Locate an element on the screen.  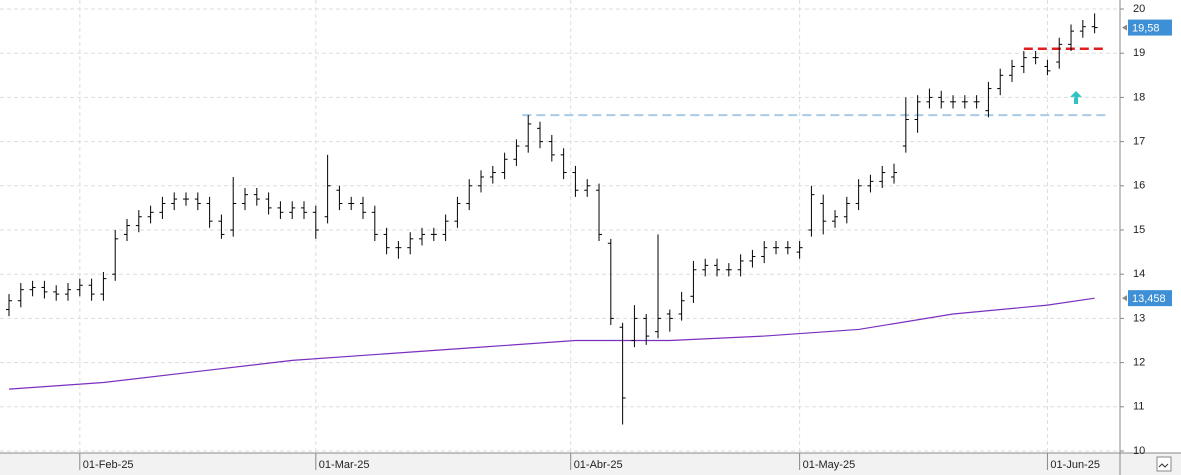
x-tick-label: 01-Jun-25 is located at coordinates (1075, 465).